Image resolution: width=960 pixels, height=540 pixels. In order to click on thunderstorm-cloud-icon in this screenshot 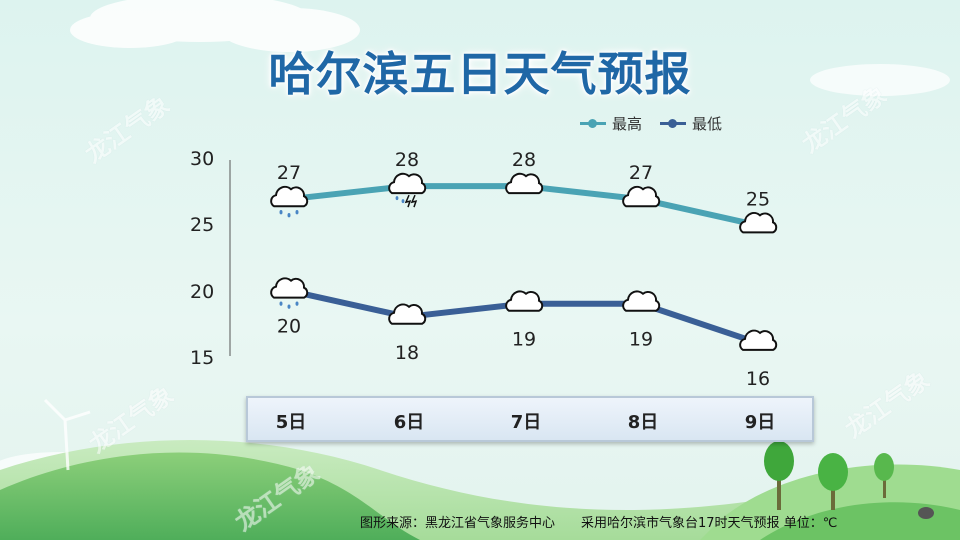, I will do `click(407, 190)`.